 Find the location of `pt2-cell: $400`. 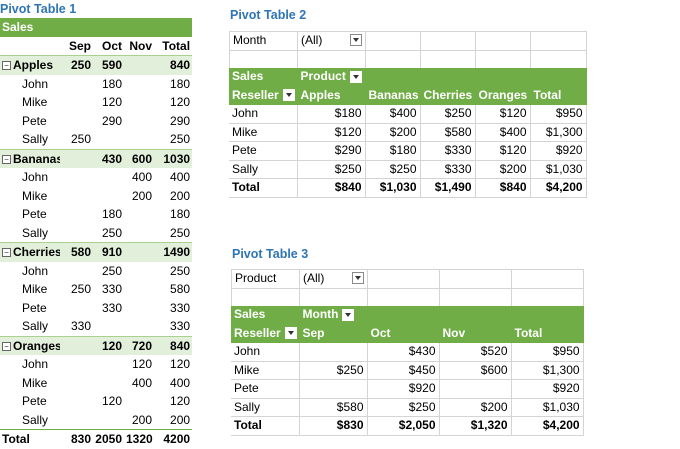

pt2-cell: $400 is located at coordinates (393, 114).